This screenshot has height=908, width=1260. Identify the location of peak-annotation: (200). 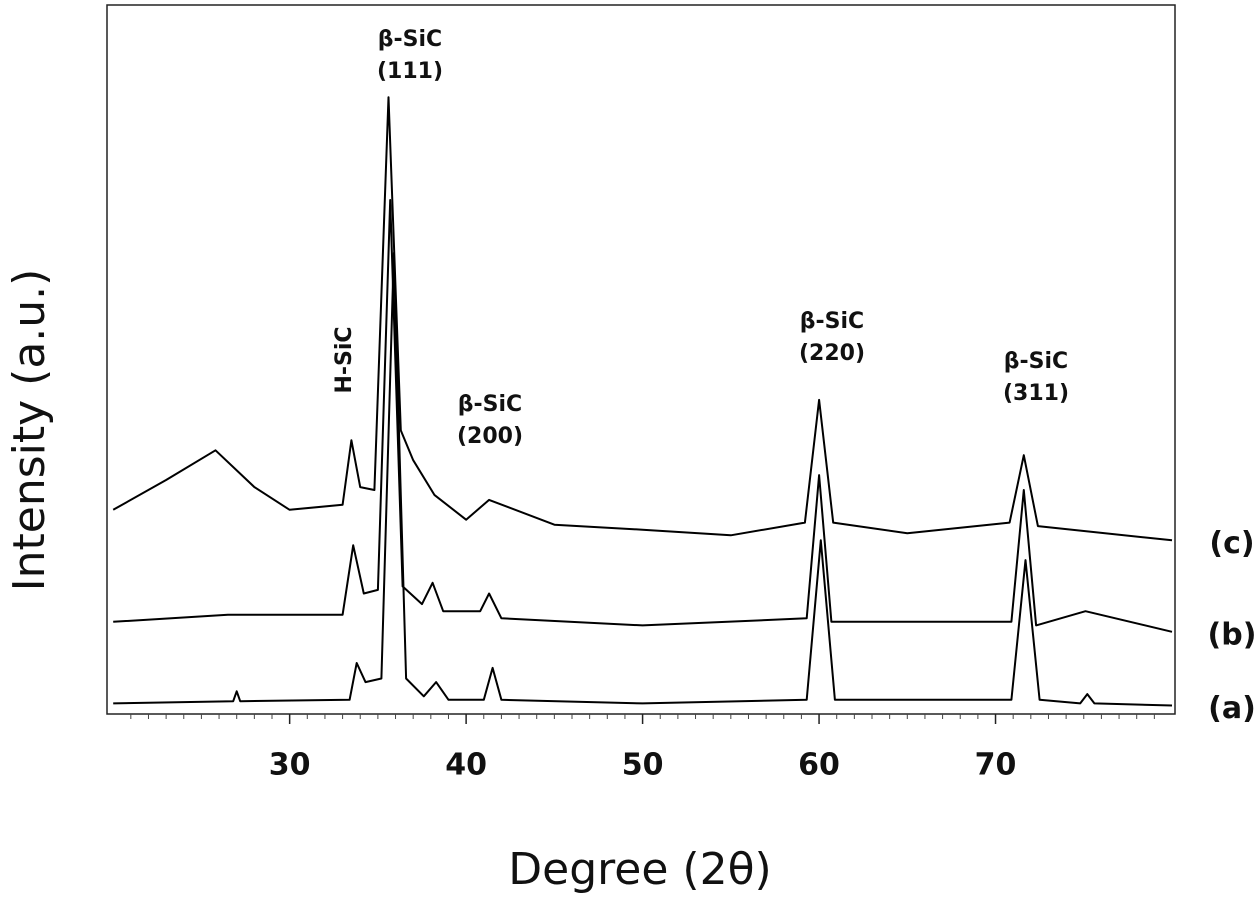
(490, 436).